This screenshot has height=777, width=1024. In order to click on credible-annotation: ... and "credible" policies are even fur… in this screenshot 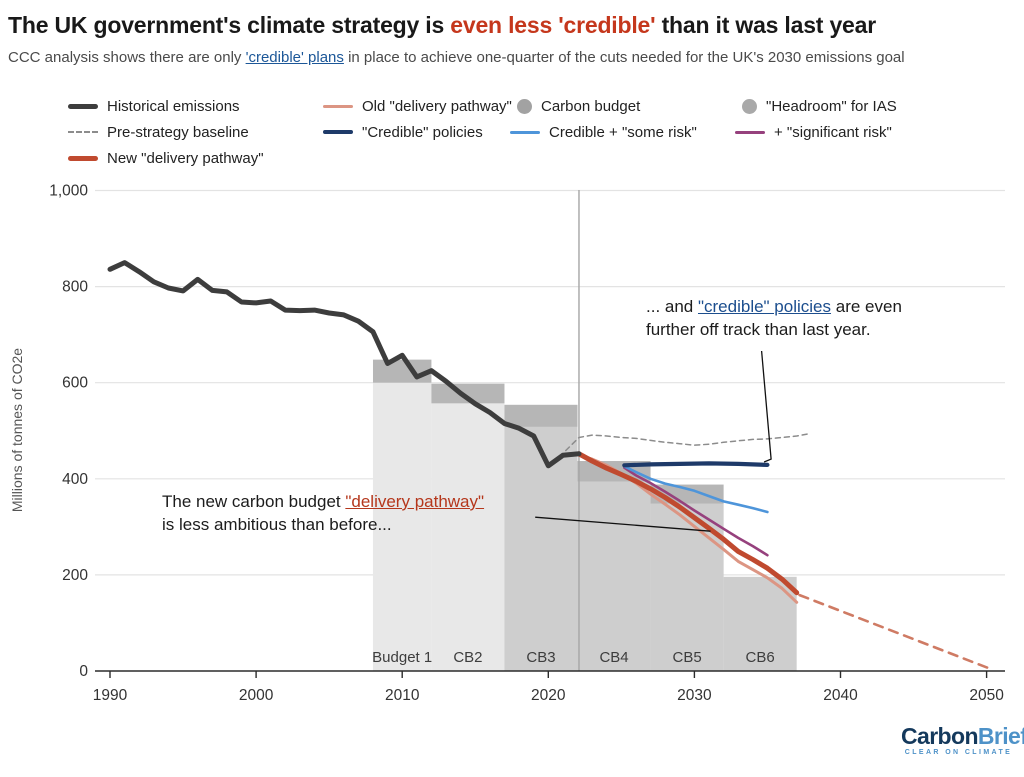, I will do `click(774, 318)`.